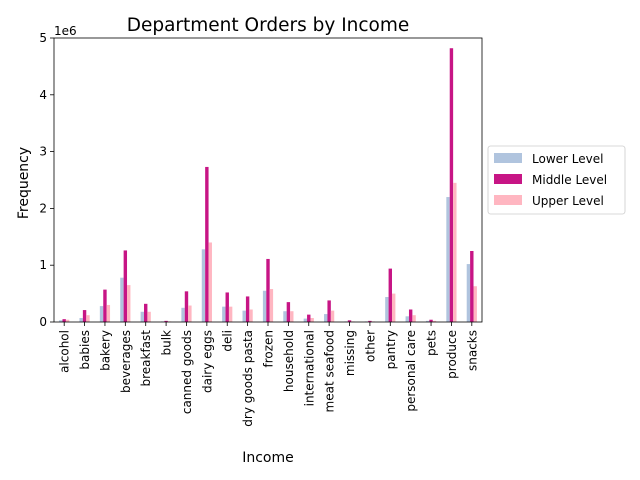 The width and height of the screenshot is (640, 480). What do you see at coordinates (43, 322) in the screenshot?
I see `y-tick-label: 0` at bounding box center [43, 322].